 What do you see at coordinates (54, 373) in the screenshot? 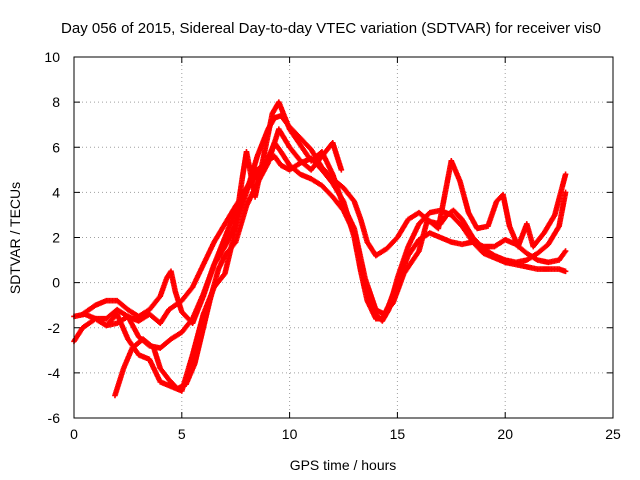
I see `y-tick-label: -4` at bounding box center [54, 373].